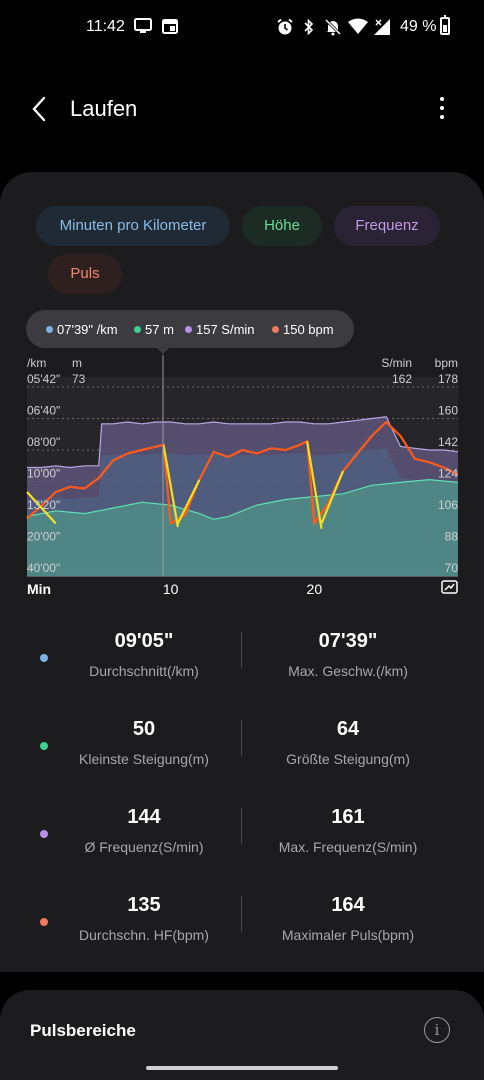 The width and height of the screenshot is (484, 1080). Describe the element at coordinates (348, 817) in the screenshot. I see `max-frequency-value: 161` at that location.